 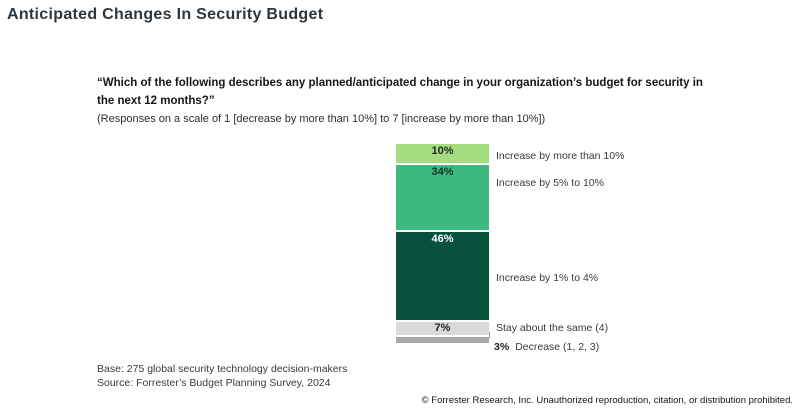 I want to click on segment-value-label: 46%, so click(x=442, y=239).